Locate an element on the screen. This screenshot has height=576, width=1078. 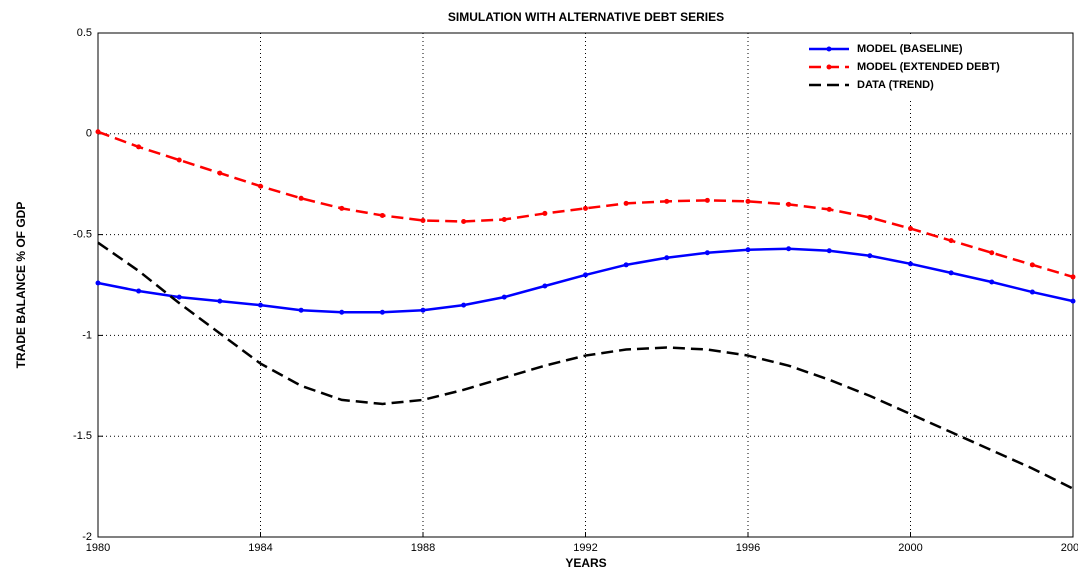
x-tick-label: 1992 is located at coordinates (585, 548).